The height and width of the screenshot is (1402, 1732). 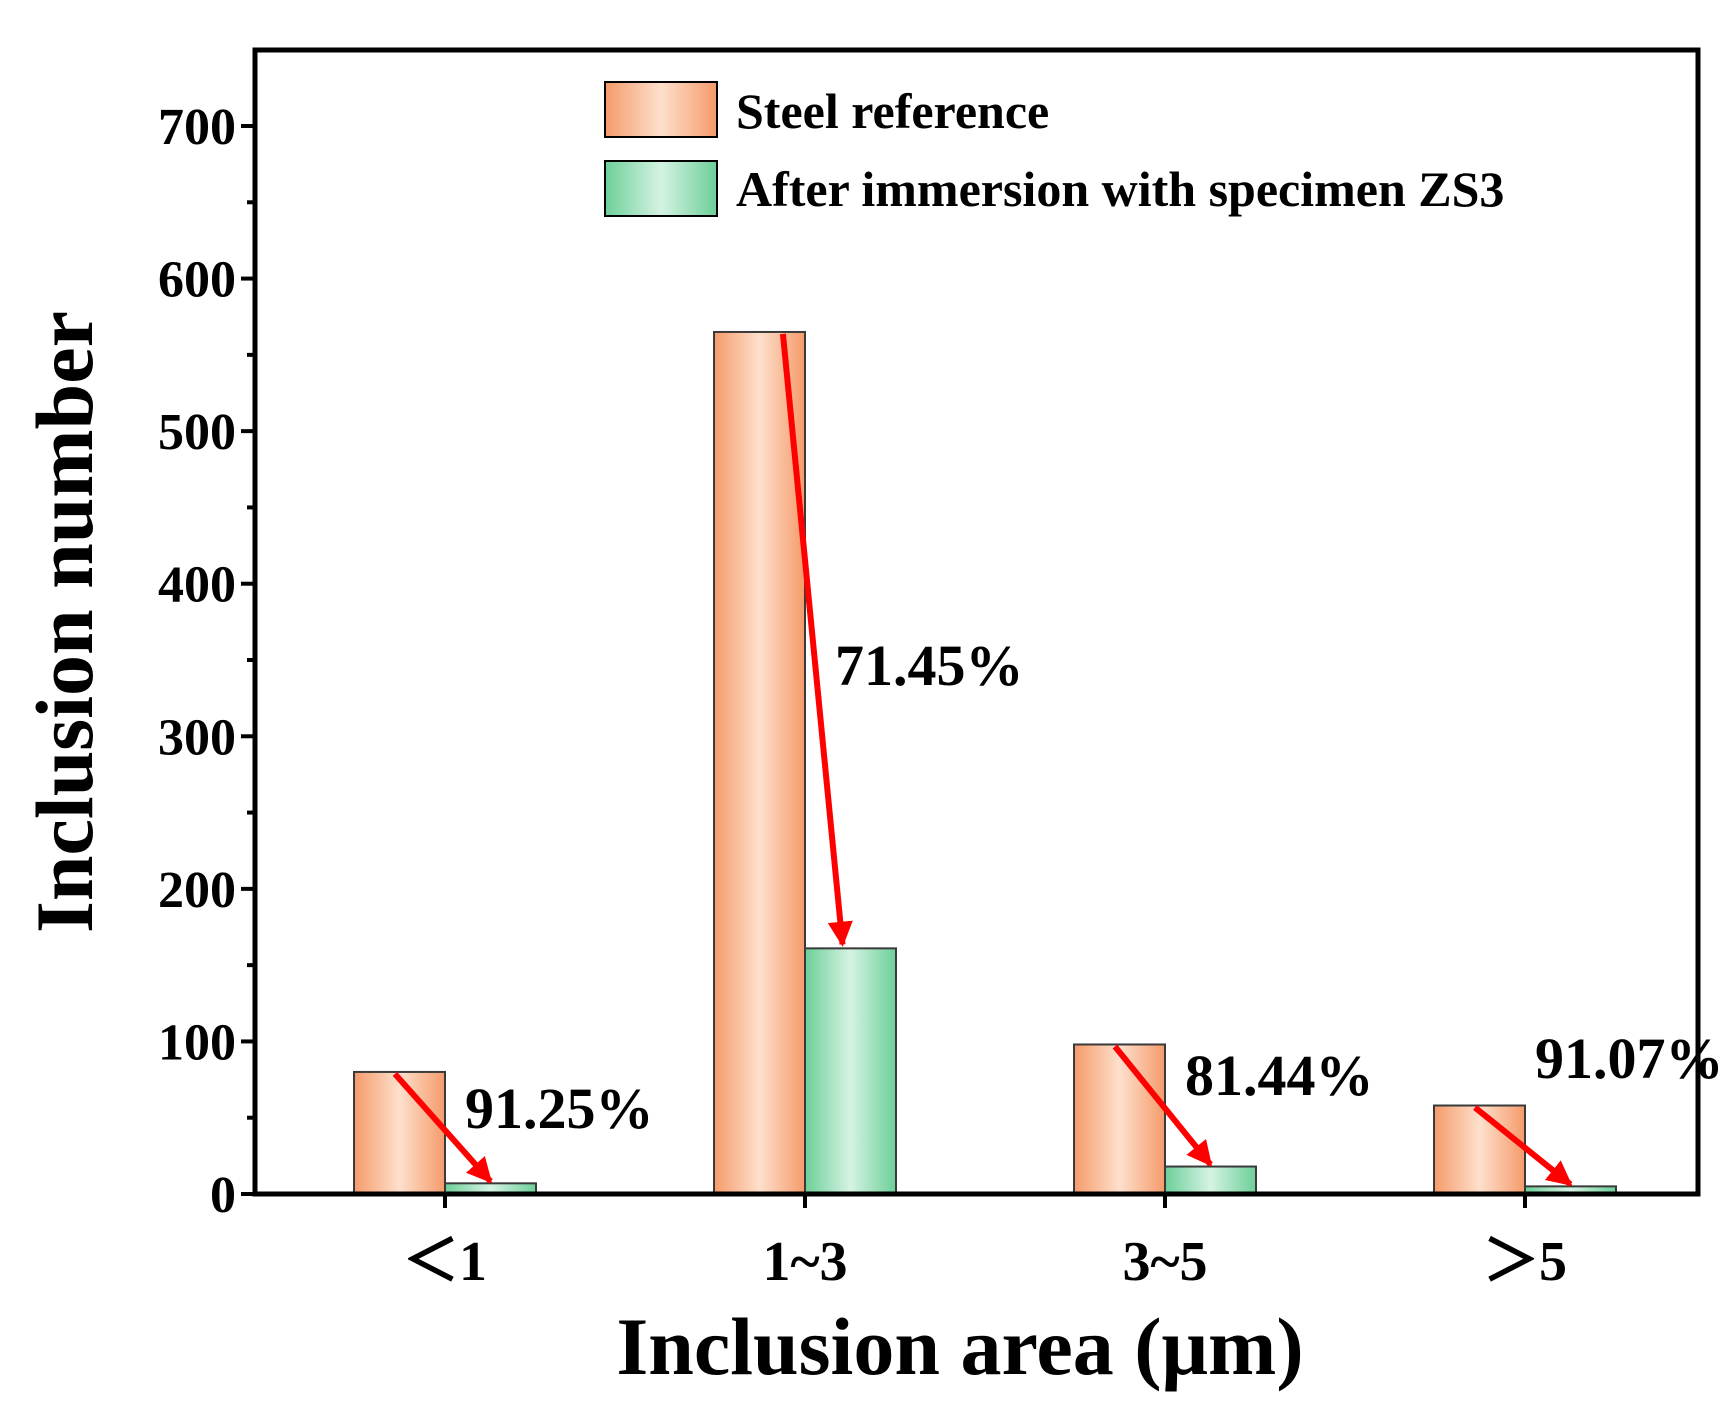 What do you see at coordinates (445, 1262) in the screenshot?
I see `x-tick-label: ＜1` at bounding box center [445, 1262].